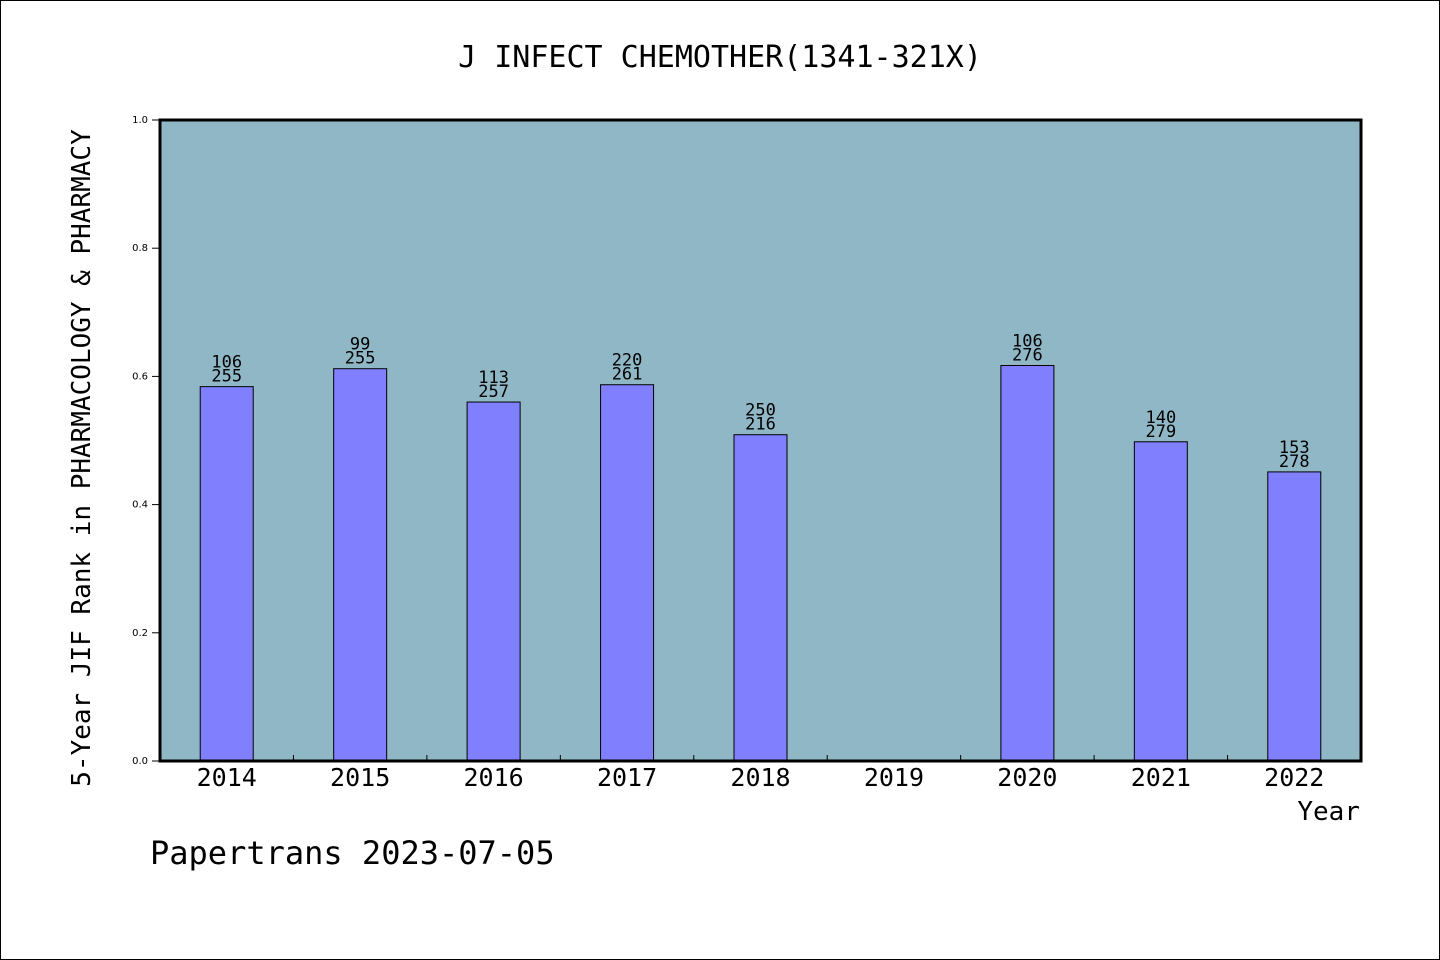 The height and width of the screenshot is (960, 1440). What do you see at coordinates (493, 392) in the screenshot?
I see `bar-total-label: 257` at bounding box center [493, 392].